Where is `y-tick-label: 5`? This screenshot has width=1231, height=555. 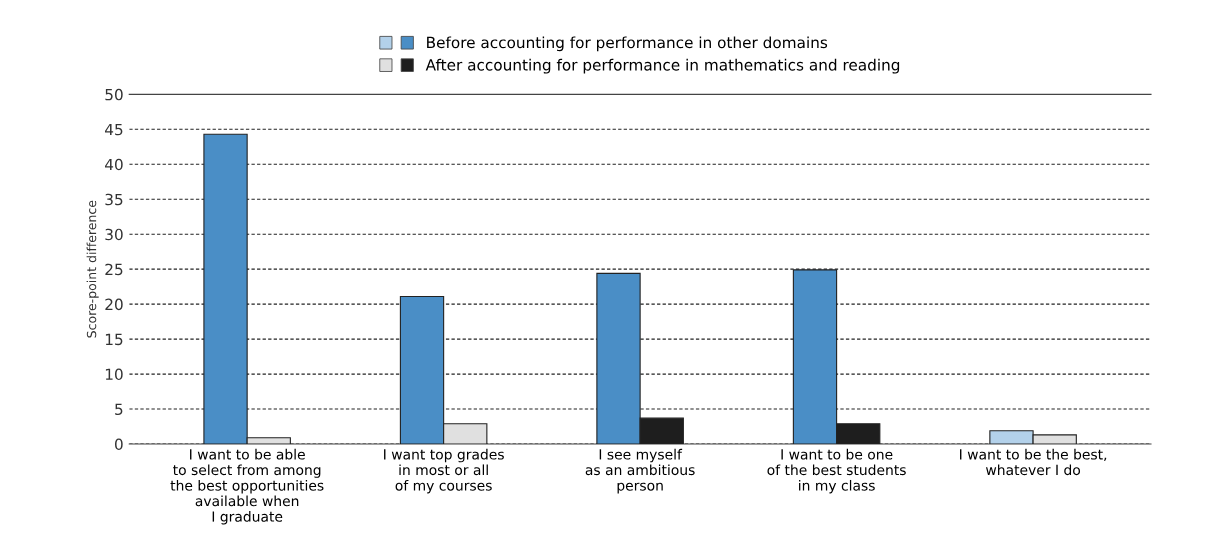 y-tick-label: 5 is located at coordinates (119, 409).